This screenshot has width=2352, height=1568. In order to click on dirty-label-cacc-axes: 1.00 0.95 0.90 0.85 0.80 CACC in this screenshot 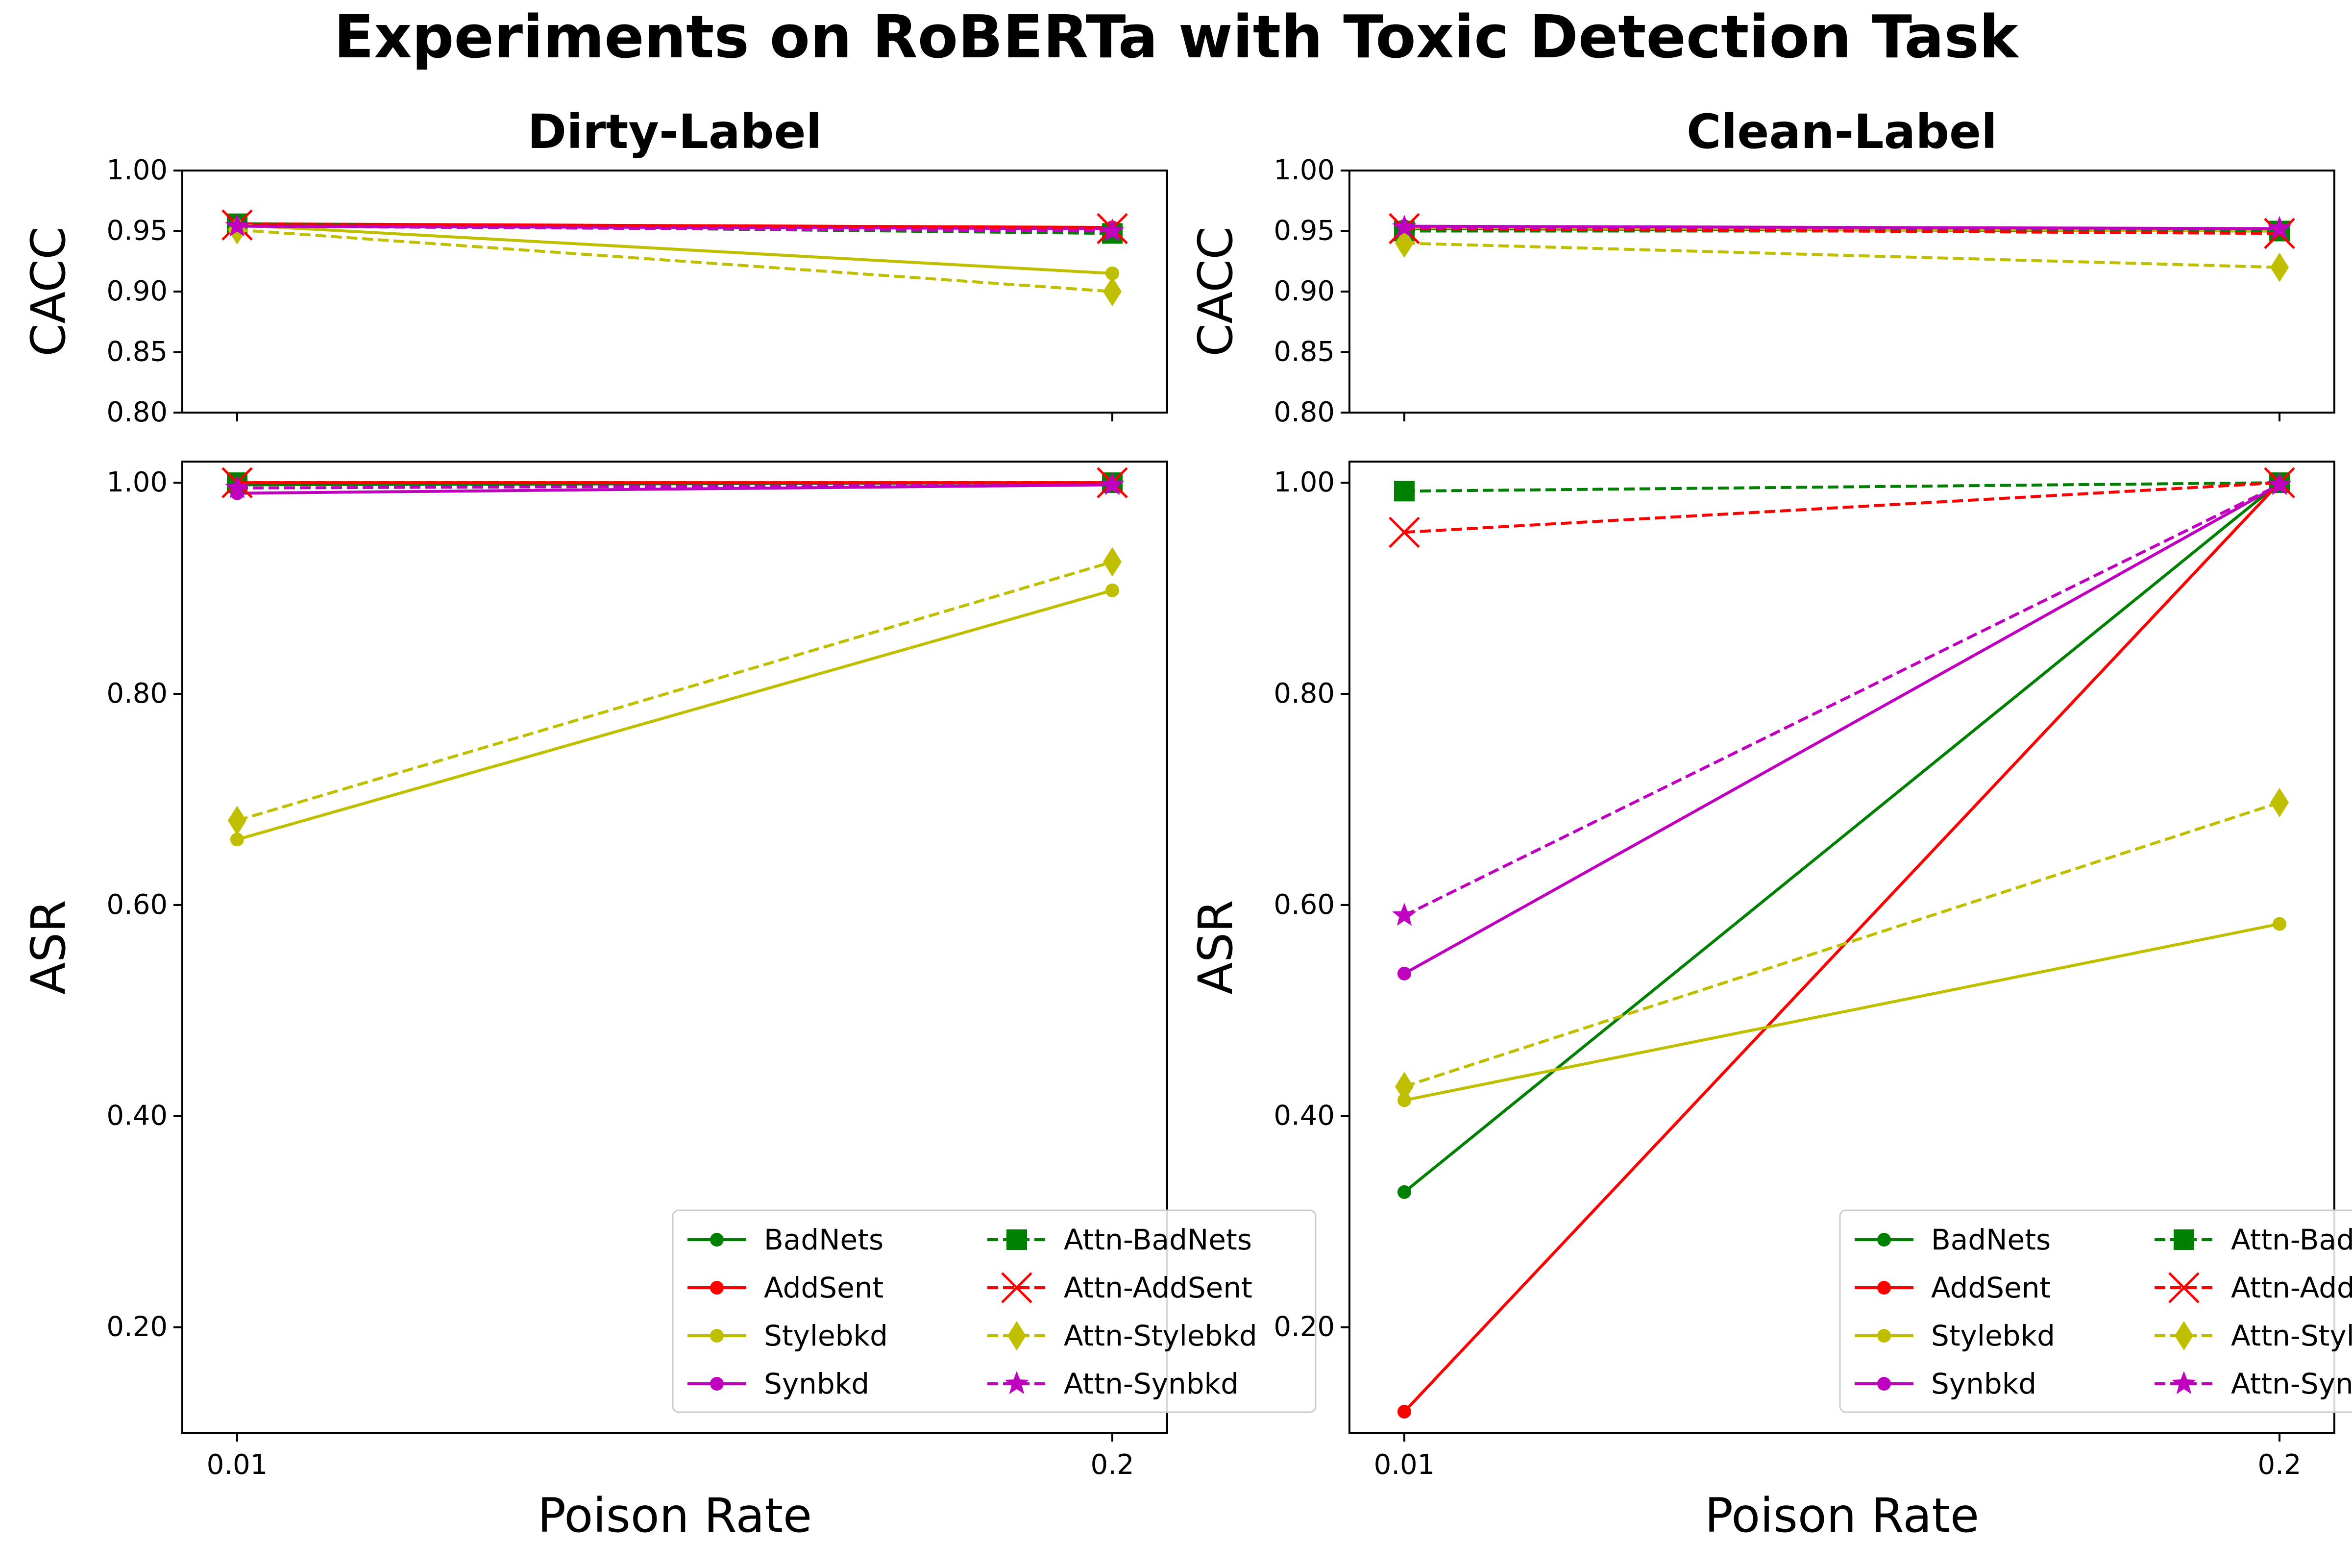, I will do `click(594, 291)`.